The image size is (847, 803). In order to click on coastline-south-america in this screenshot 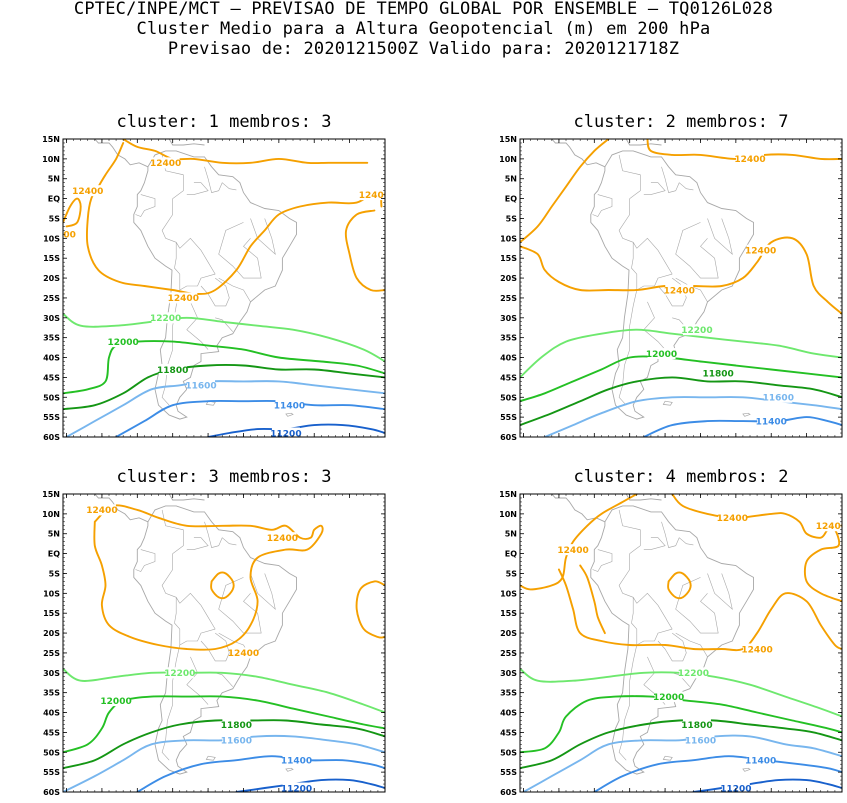, I will do `click(672, 640)`.